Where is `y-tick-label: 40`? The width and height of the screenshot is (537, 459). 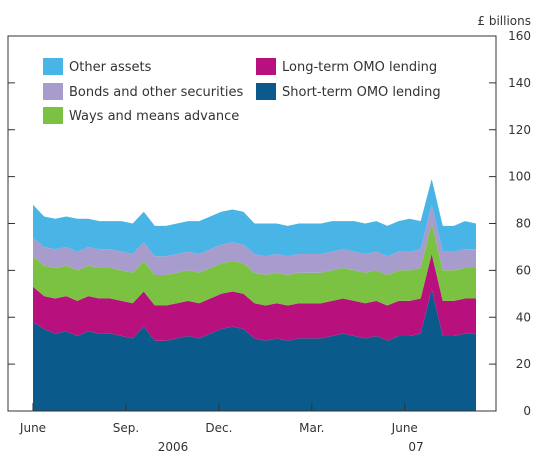 y-tick-label: 40 is located at coordinates (523, 317).